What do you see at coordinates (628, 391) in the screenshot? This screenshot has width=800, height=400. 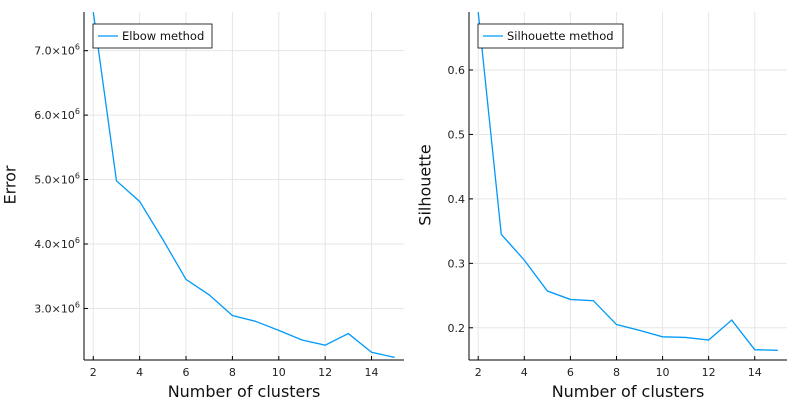 I see `silhouette-x-axis-label: Number of clusters` at bounding box center [628, 391].